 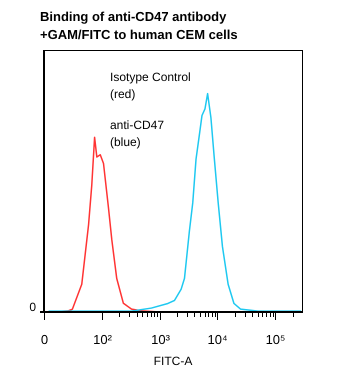 I want to click on x-axis-title: FITC-A, so click(x=173, y=361).